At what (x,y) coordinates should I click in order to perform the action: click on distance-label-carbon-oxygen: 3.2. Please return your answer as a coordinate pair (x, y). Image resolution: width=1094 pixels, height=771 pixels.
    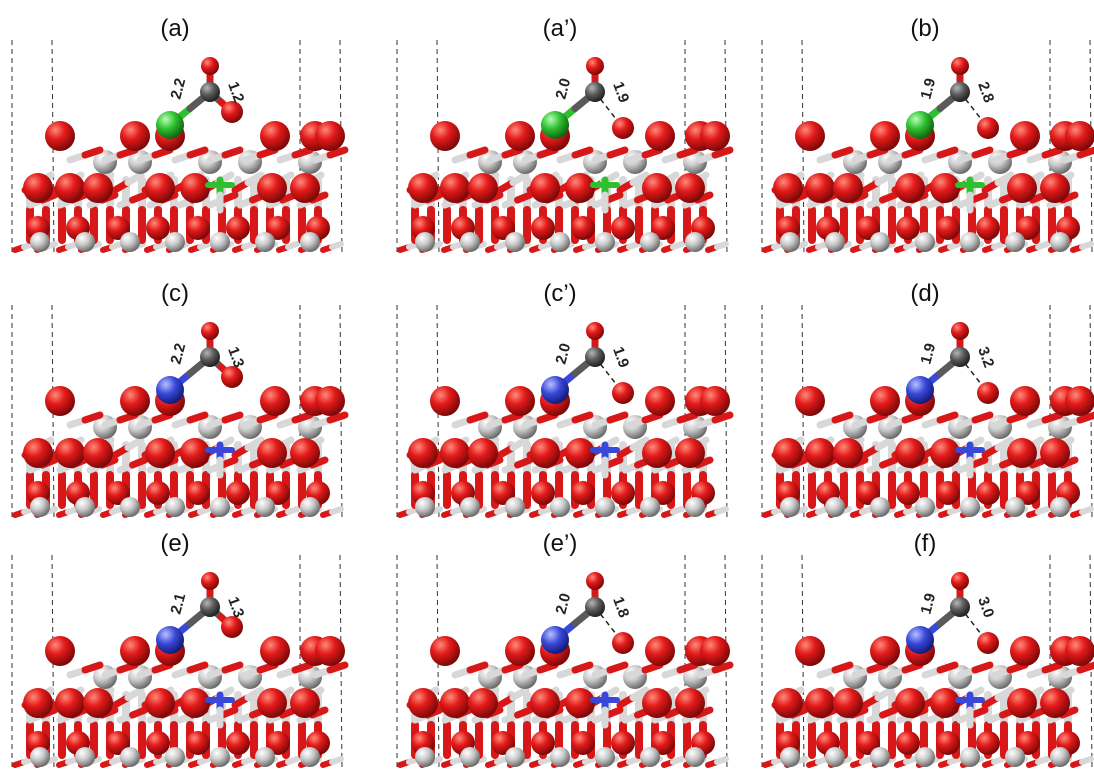
    Looking at the image, I should click on (985, 357).